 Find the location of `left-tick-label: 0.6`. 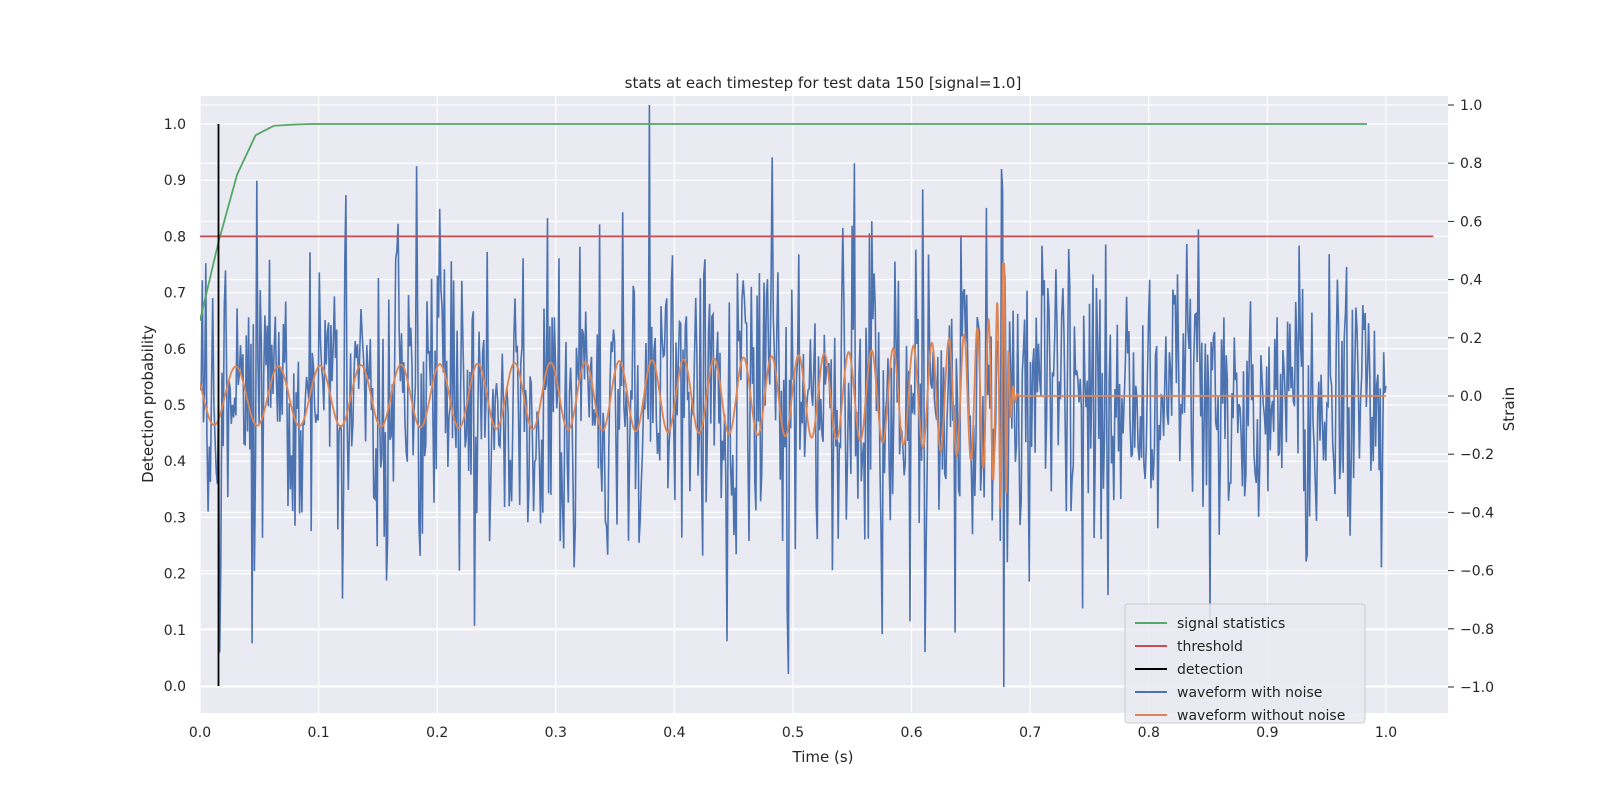

left-tick-label: 0.6 is located at coordinates (175, 350).